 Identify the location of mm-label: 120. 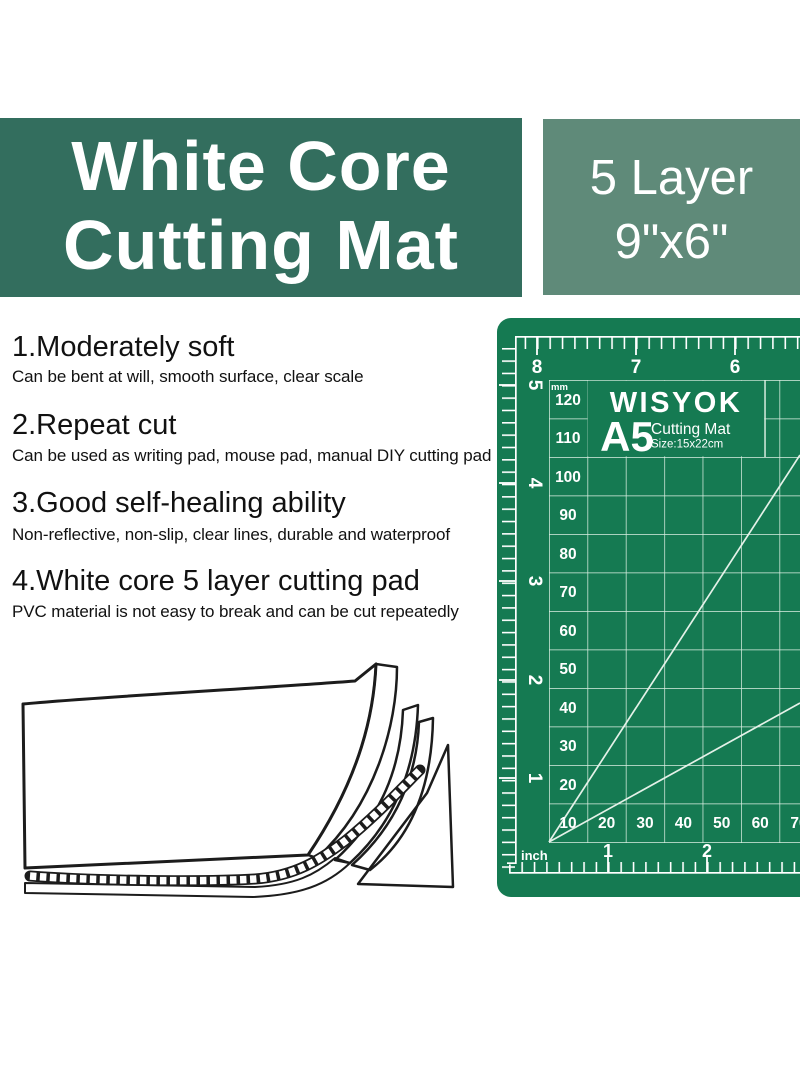
(568, 400).